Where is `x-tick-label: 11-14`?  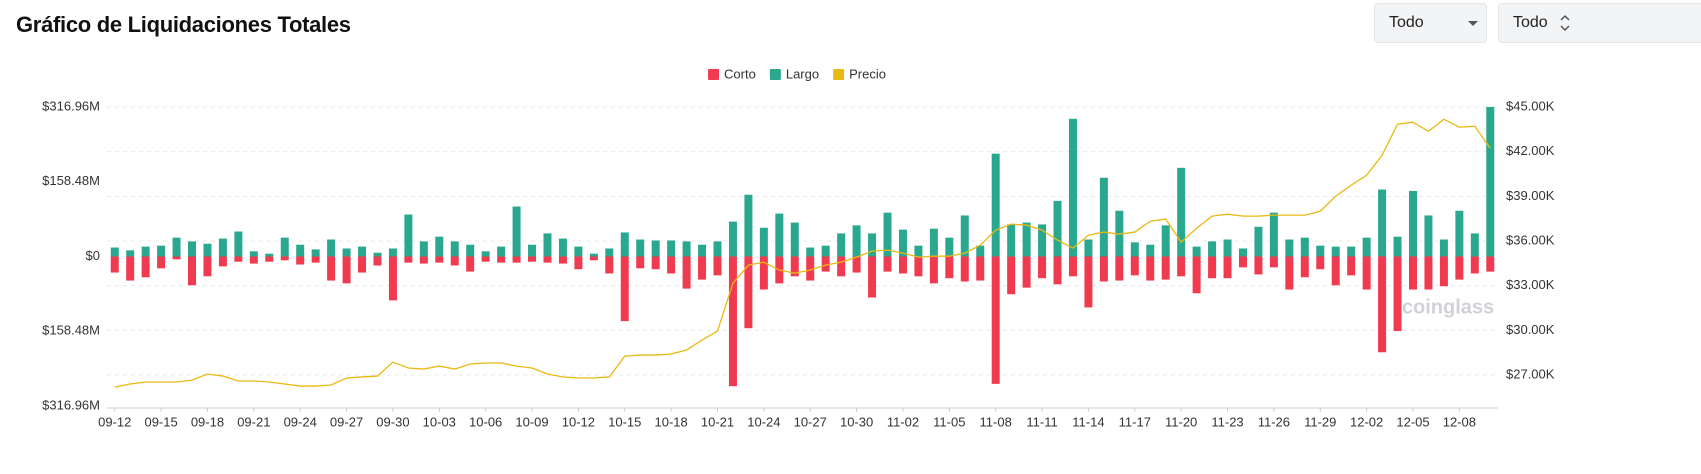 x-tick-label: 11-14 is located at coordinates (1088, 421).